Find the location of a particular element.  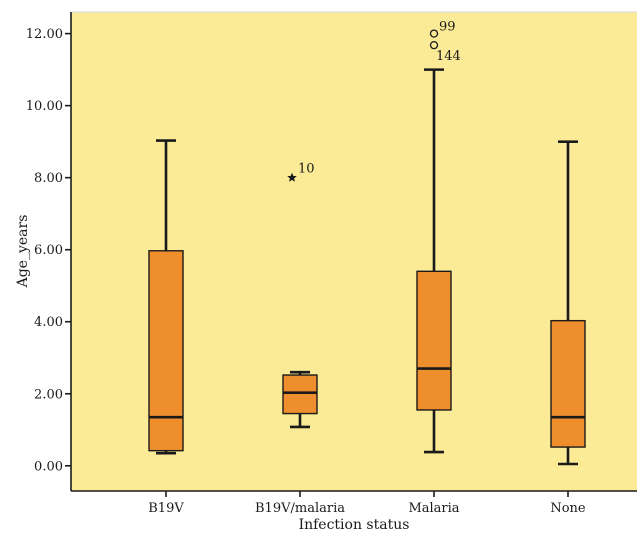

y-tick-label: 0.00 is located at coordinates (48, 466).